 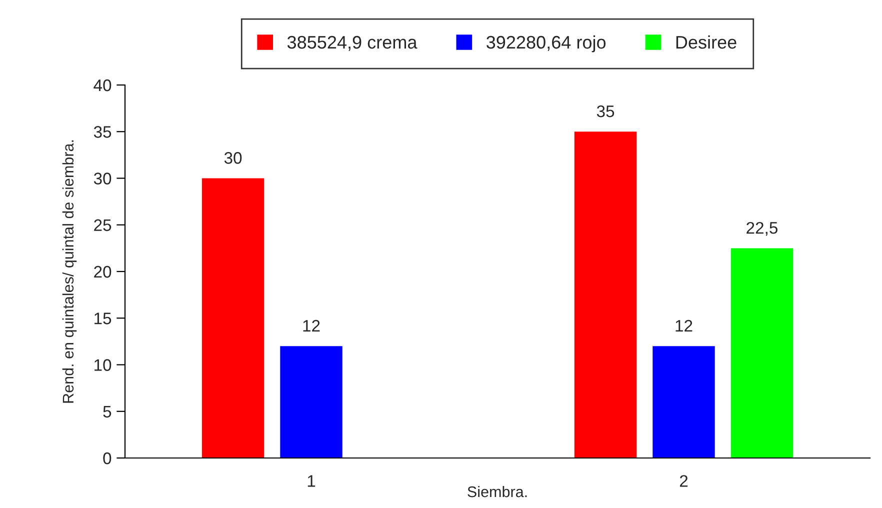 What do you see at coordinates (103, 318) in the screenshot?
I see `y-tick-label: 15` at bounding box center [103, 318].